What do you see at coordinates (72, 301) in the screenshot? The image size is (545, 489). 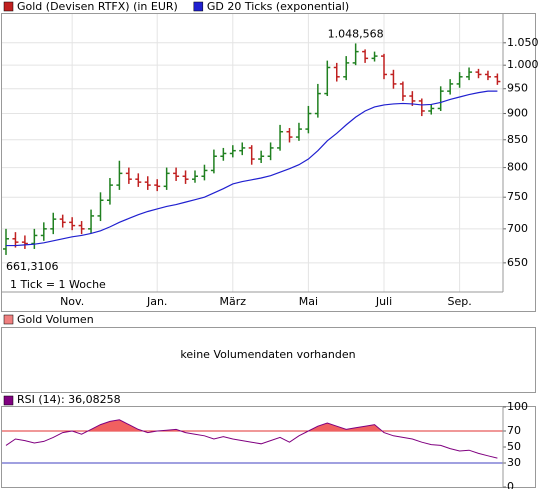 I see `x-tick-label: Nov.` at bounding box center [72, 301].